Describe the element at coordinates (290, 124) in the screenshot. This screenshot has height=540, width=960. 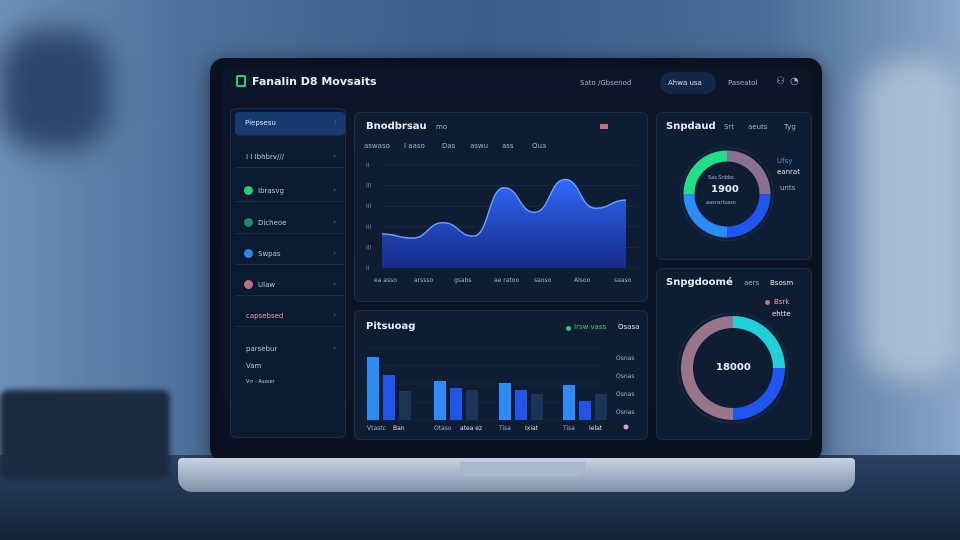
I see `sidebar-item: Piepsesu ›` at that location.